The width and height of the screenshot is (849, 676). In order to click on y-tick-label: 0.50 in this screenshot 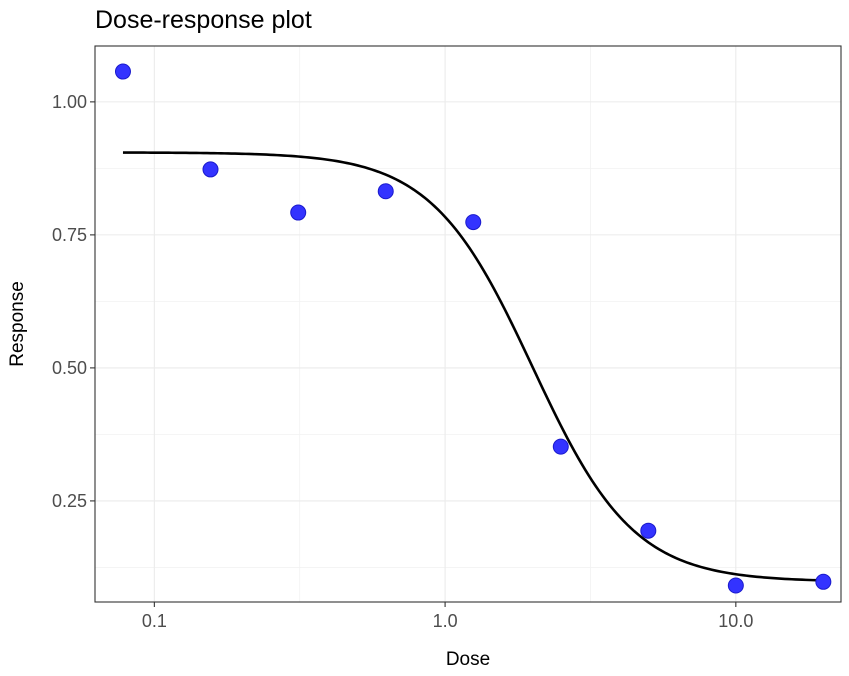, I will do `click(69, 368)`.